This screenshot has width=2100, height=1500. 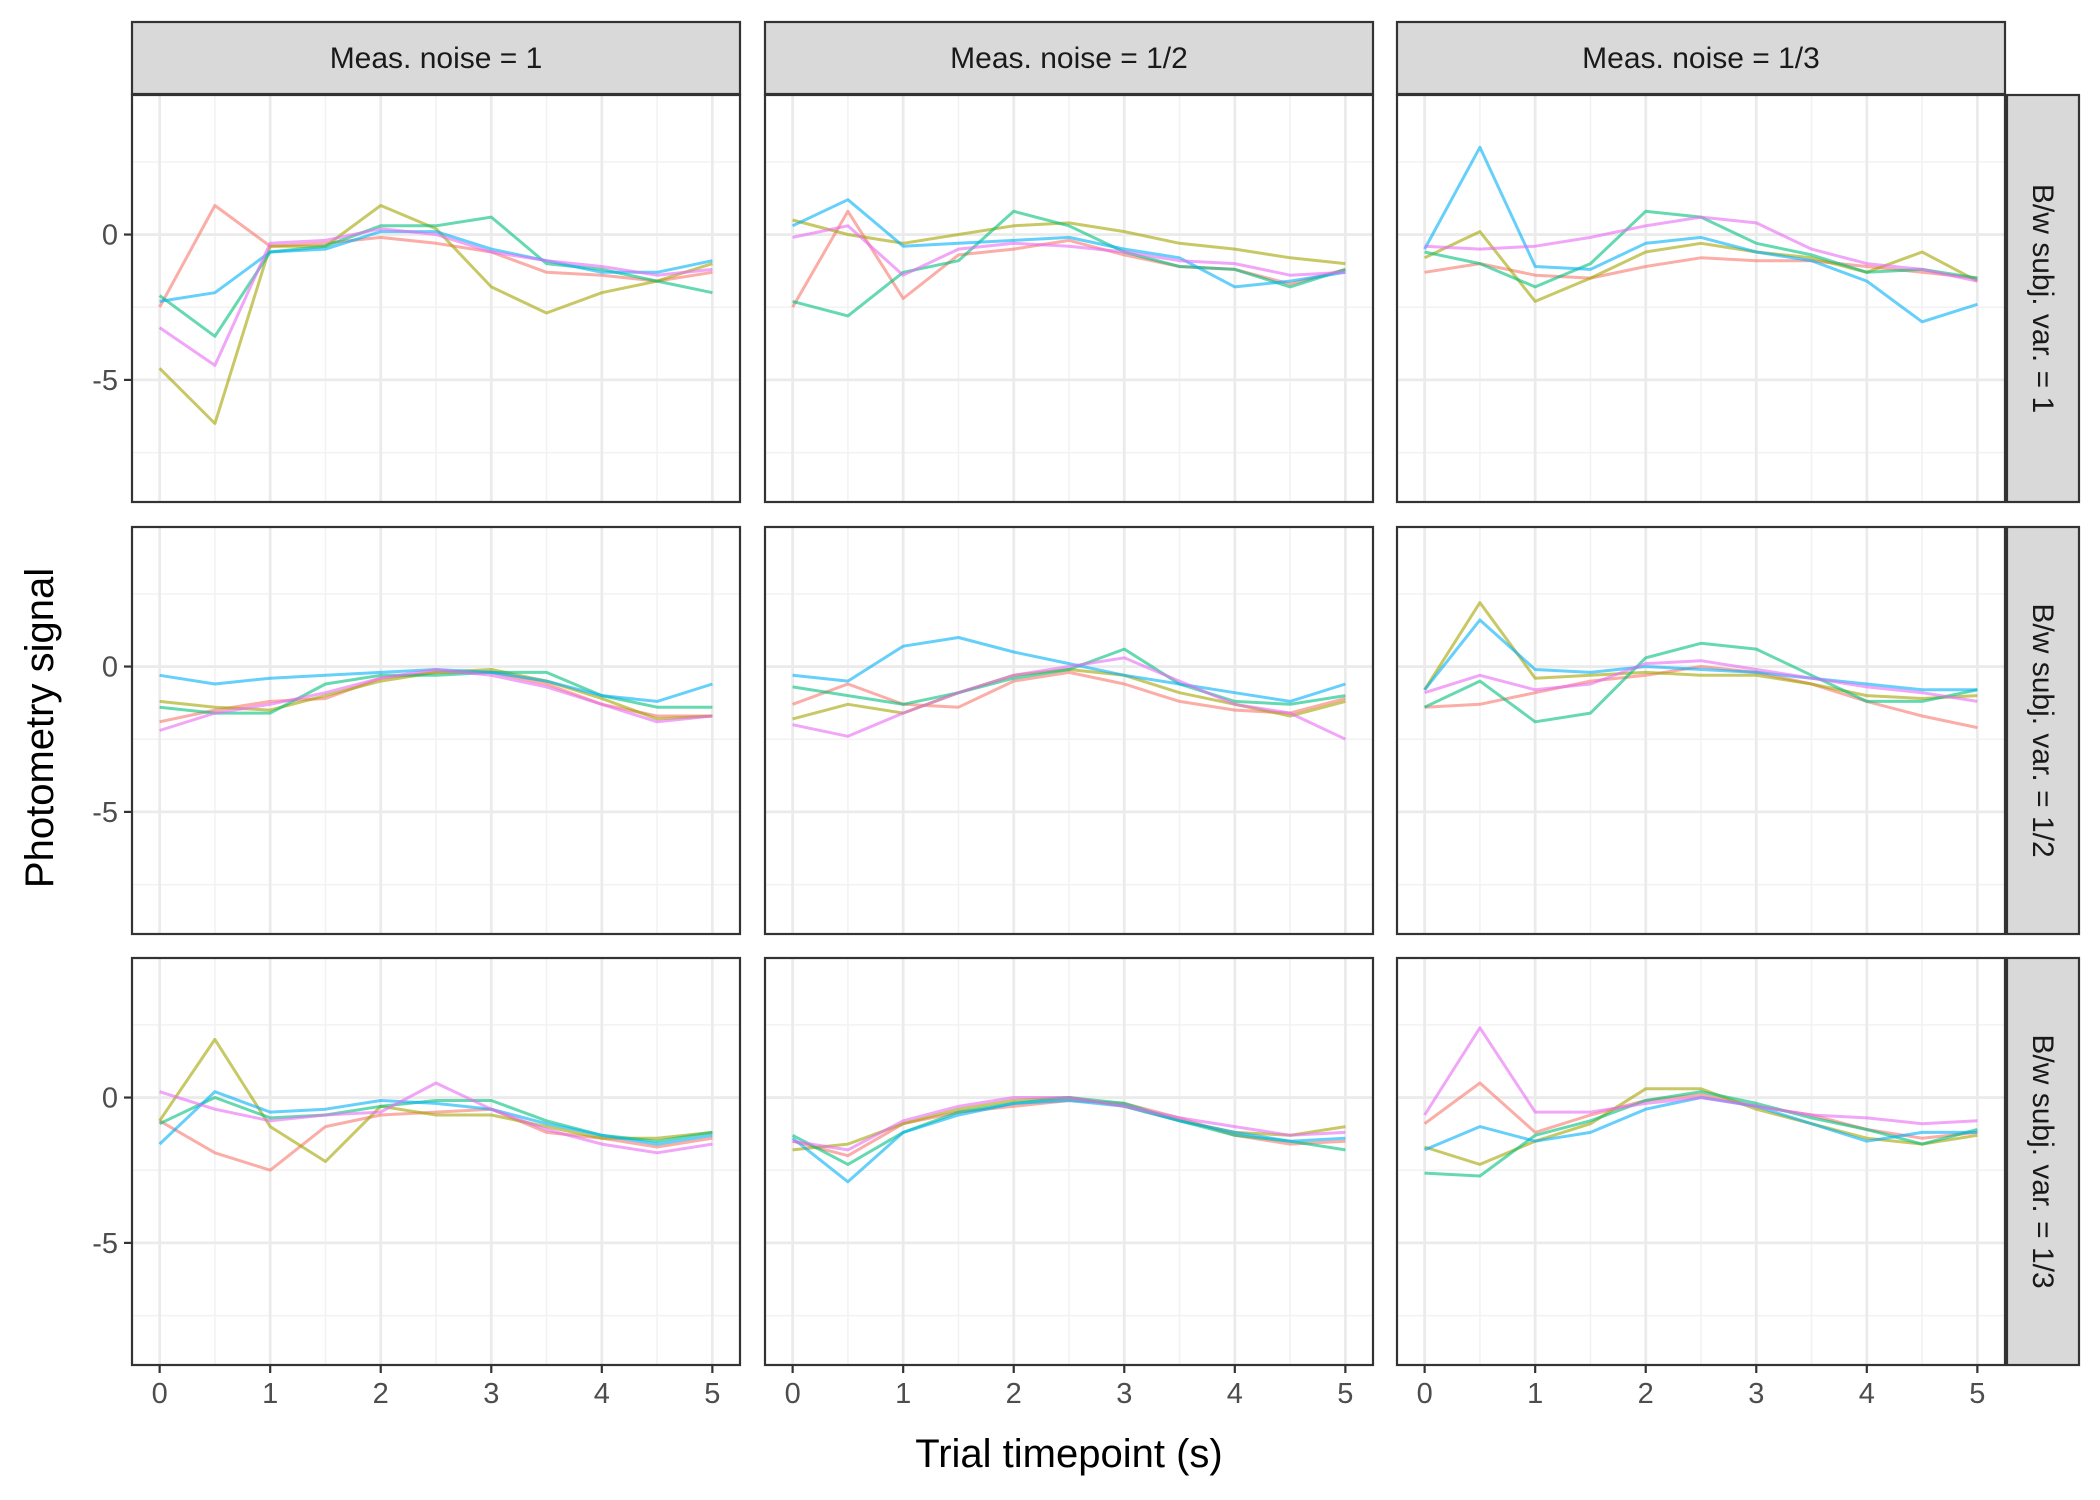 I want to click on panel-r3-c2, so click(x=1069, y=1161).